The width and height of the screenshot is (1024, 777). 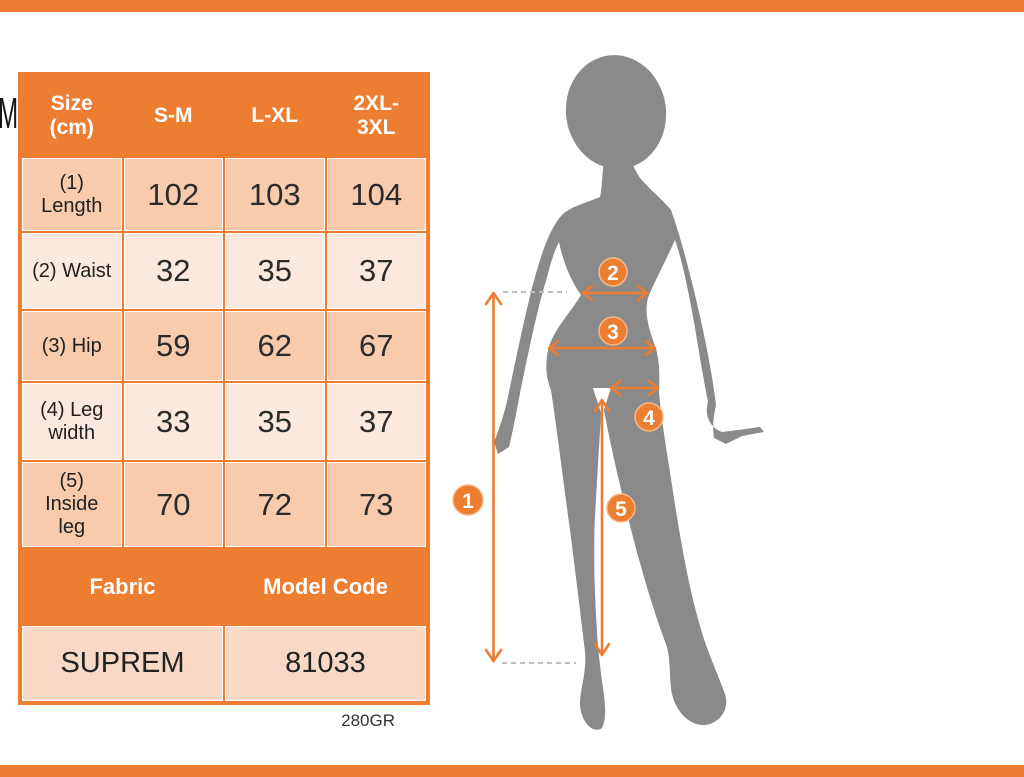 I want to click on marker-1: 1, so click(x=468, y=500).